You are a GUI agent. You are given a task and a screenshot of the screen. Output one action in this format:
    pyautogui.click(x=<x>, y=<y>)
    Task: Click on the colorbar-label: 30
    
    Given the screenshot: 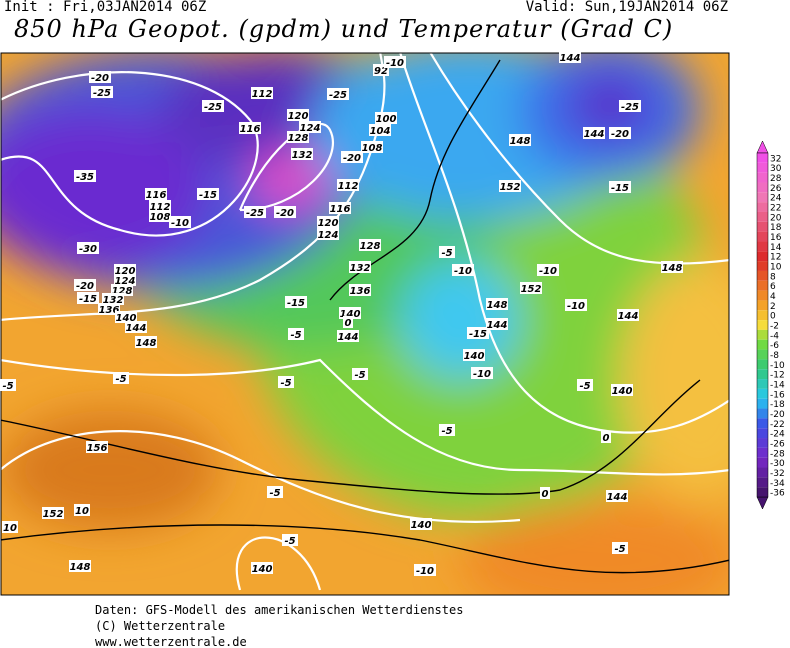 What is the action you would take?
    pyautogui.click(x=776, y=169)
    